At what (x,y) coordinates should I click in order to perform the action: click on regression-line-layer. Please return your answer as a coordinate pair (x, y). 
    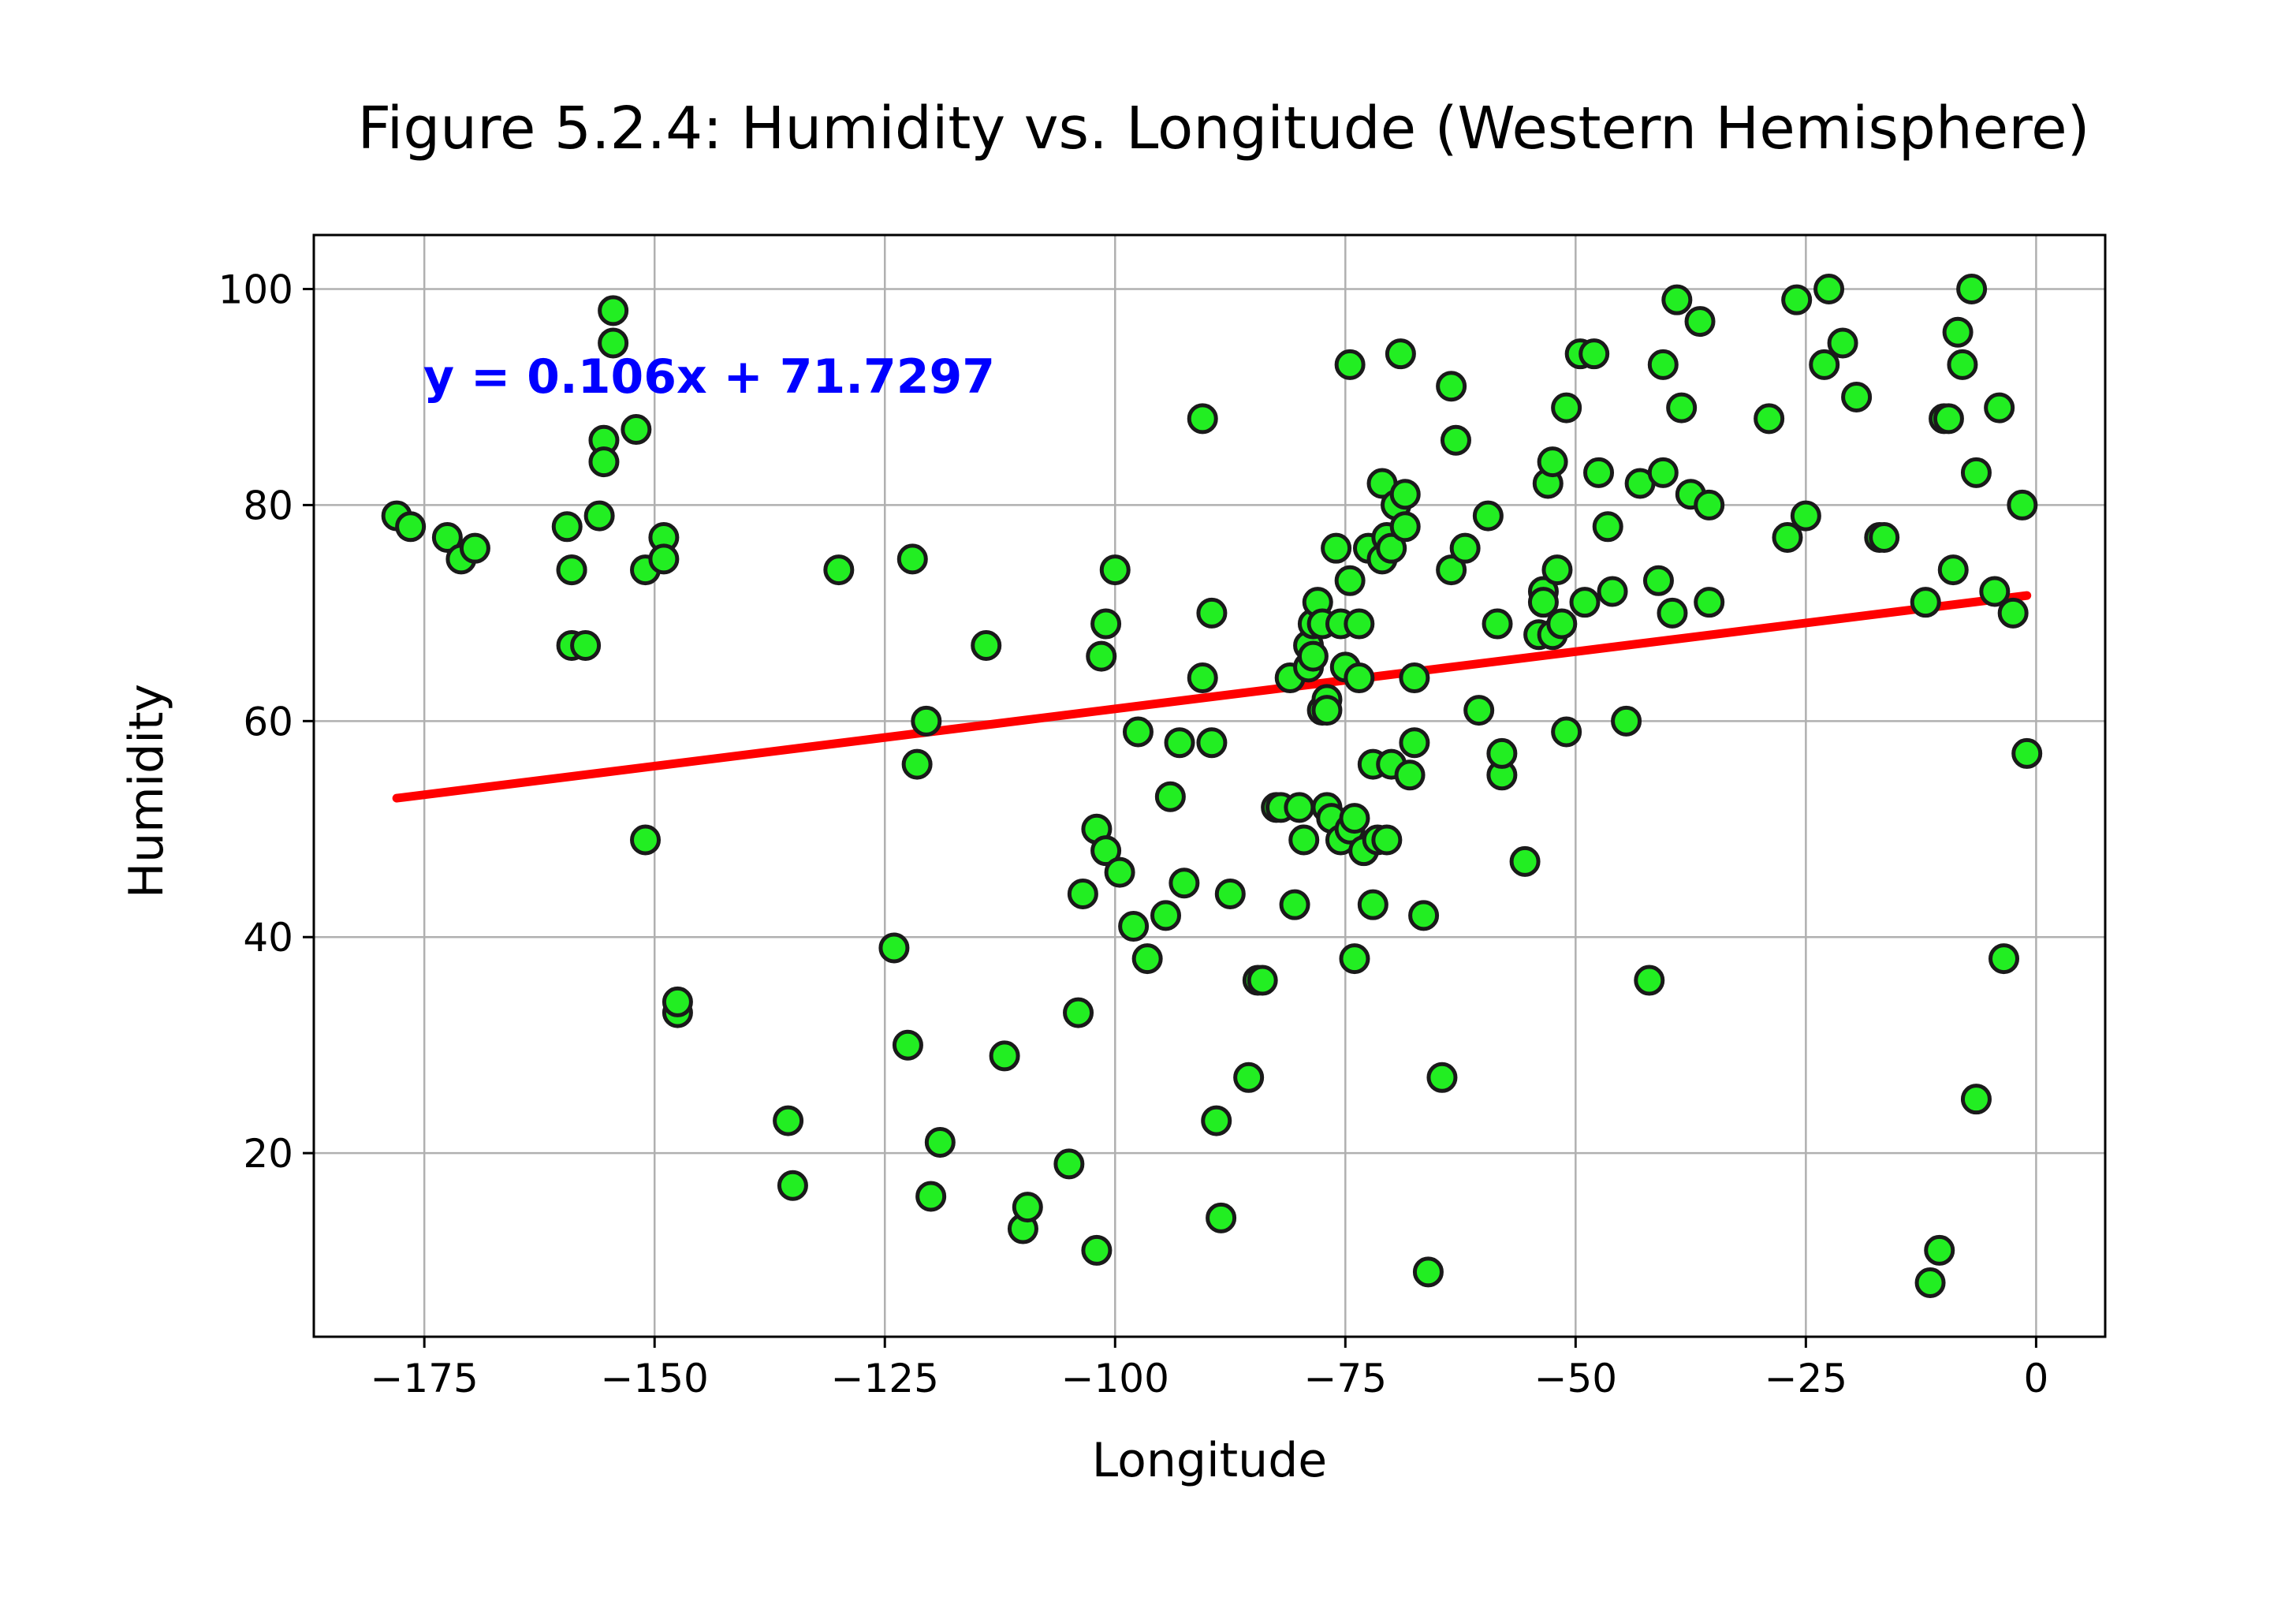
    Looking at the image, I should click on (1212, 697).